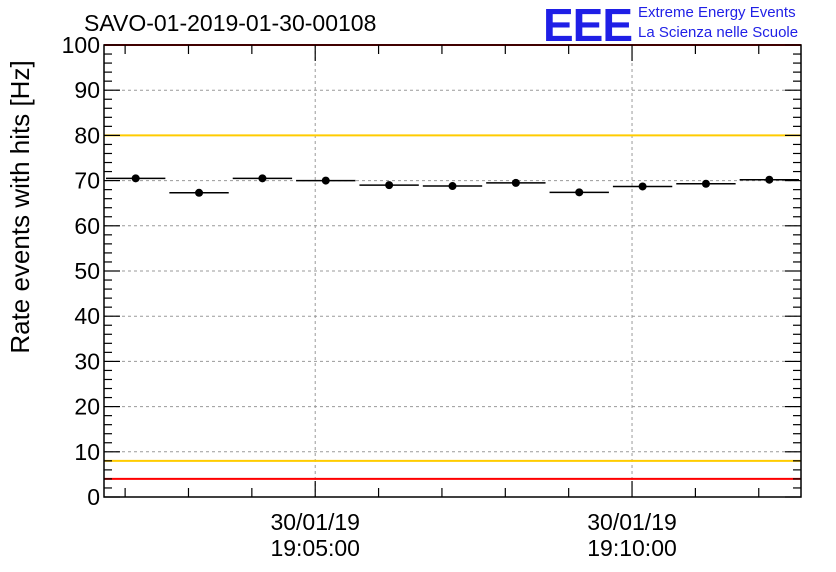 This screenshot has height=572, width=836. I want to click on y-tick-label-80: 80, so click(87, 135).